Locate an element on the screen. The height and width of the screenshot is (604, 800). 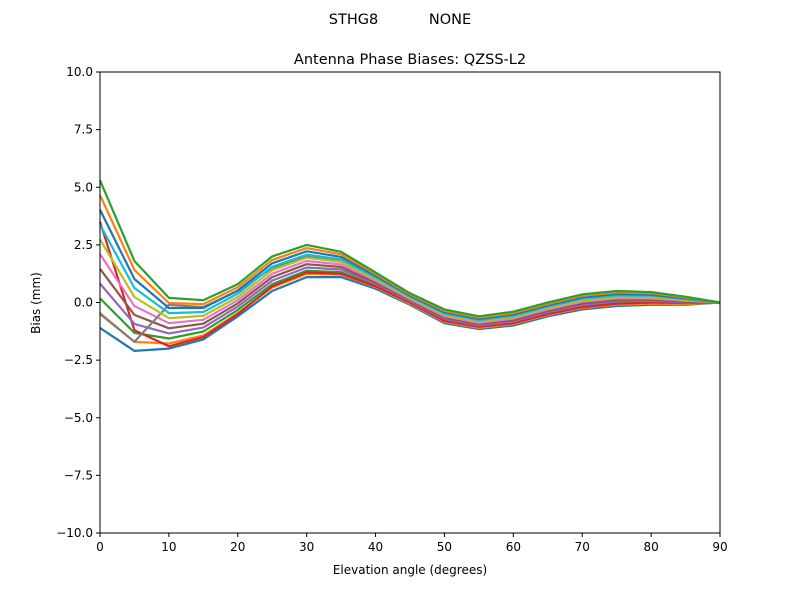
x-tick-label: 80 is located at coordinates (650, 547).